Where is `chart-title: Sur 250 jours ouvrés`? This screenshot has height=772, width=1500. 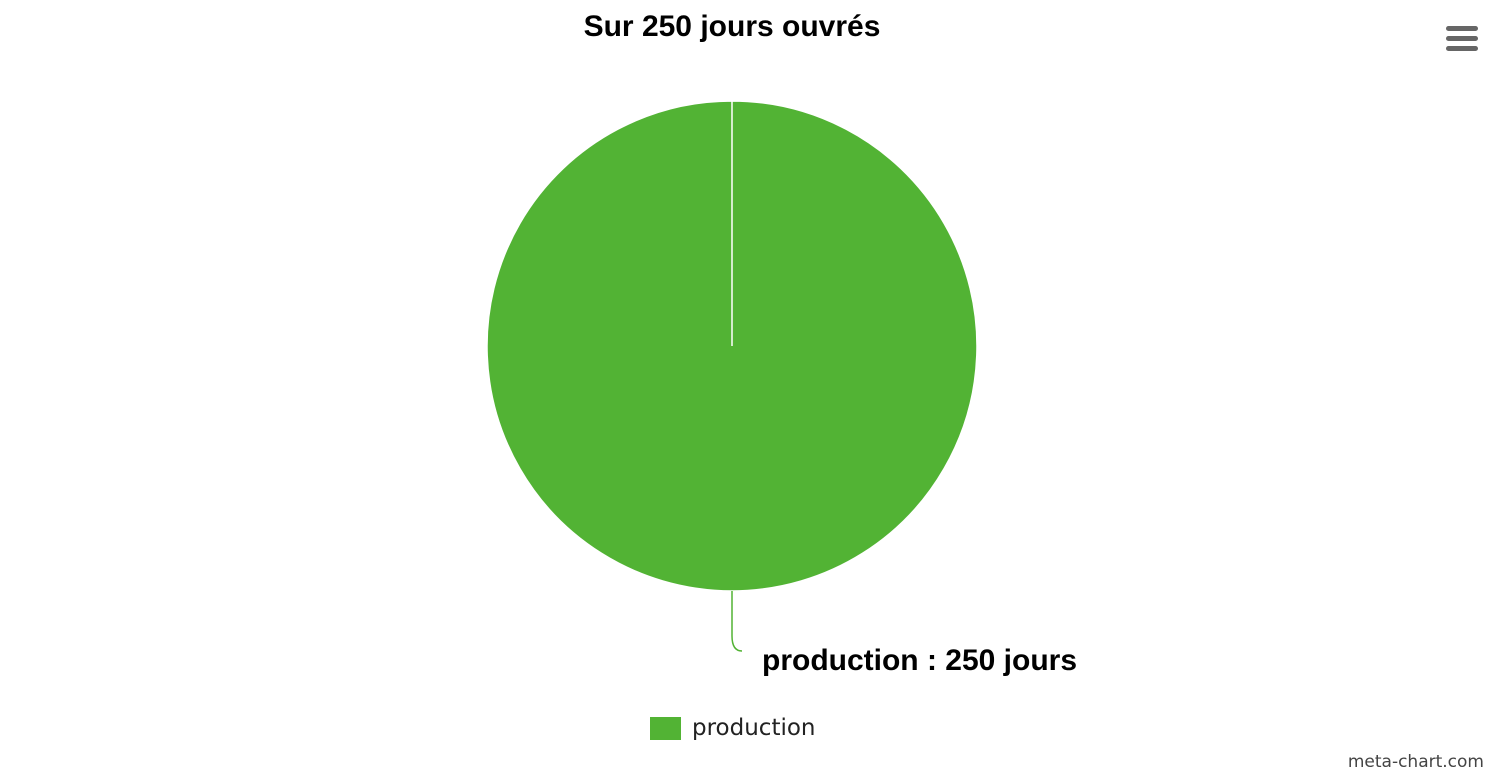 chart-title: Sur 250 jours ouvrés is located at coordinates (732, 26).